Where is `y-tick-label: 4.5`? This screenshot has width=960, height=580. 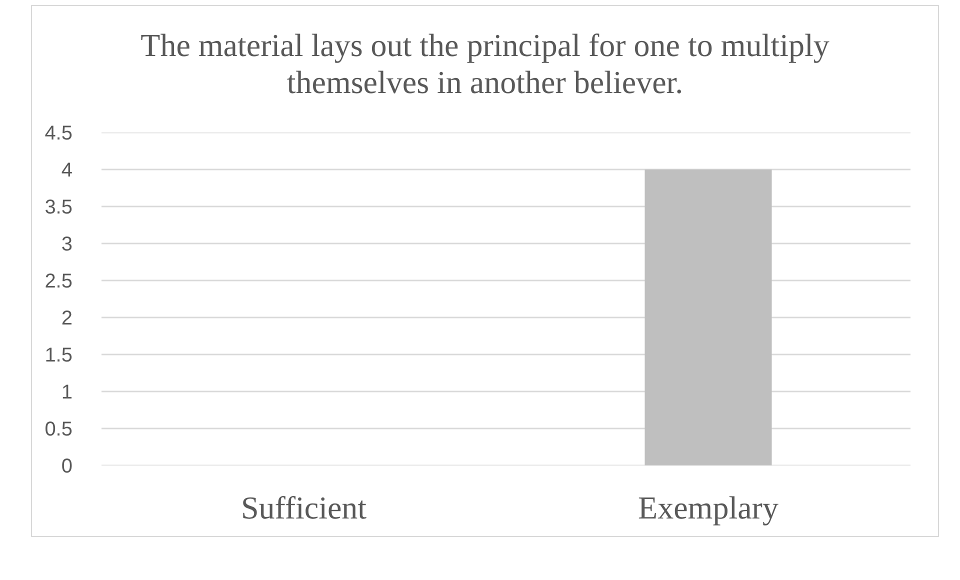
y-tick-label: 4.5 is located at coordinates (58, 133).